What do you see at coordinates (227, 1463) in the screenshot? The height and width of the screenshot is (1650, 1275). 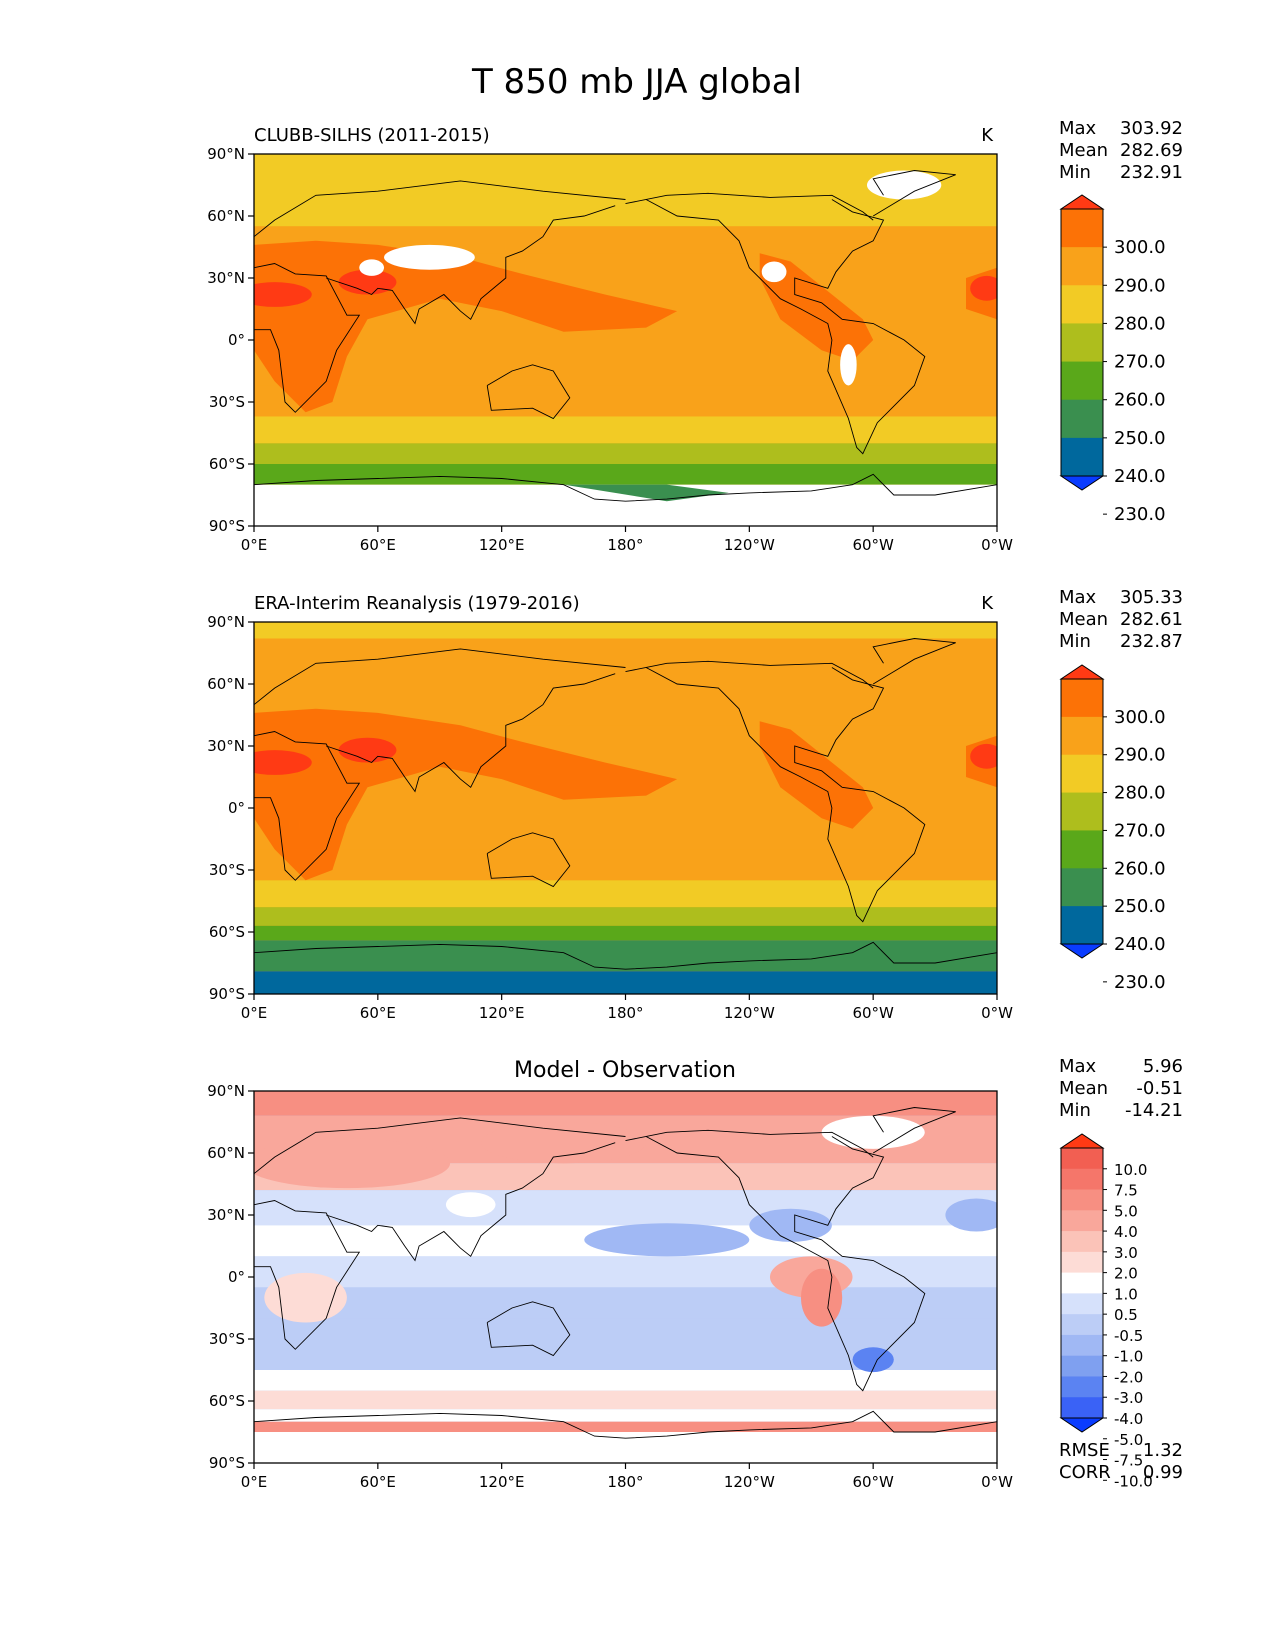 I see `y-tick-label: 90°S` at bounding box center [227, 1463].